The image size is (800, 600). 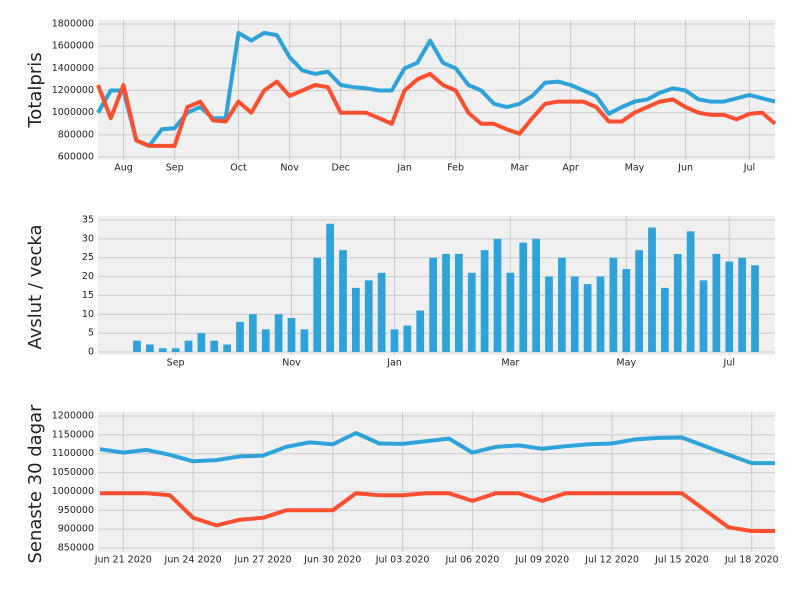 I want to click on y-axis-label: Senaste 30 dagar, so click(x=35, y=484).